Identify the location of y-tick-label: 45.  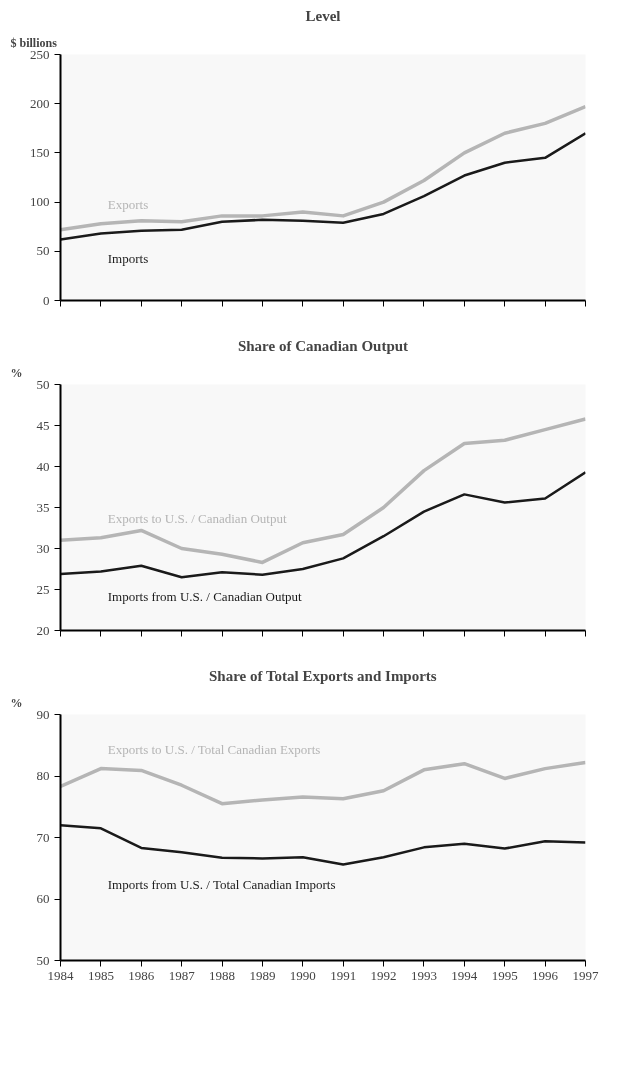
(43, 425).